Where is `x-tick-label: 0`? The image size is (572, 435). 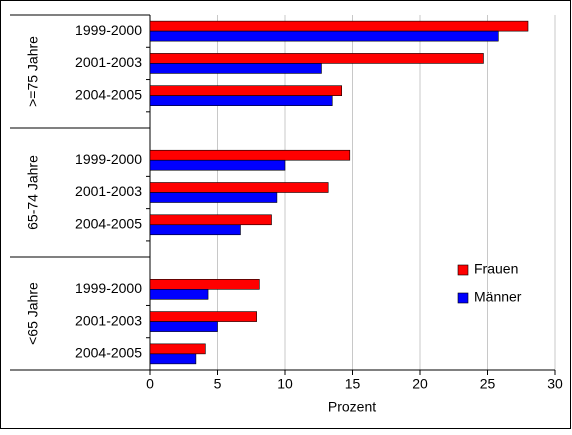
x-tick-label: 0 is located at coordinates (150, 384).